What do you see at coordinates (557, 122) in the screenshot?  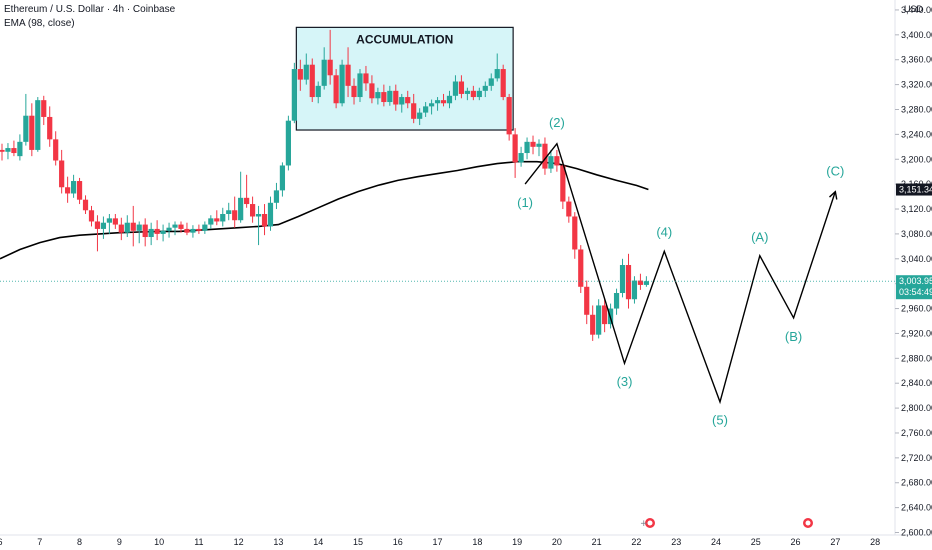 I see `wave-label-1: (2)` at bounding box center [557, 122].